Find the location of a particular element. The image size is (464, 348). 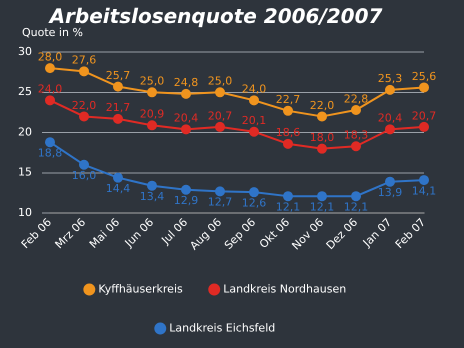

data-label: 14,1 is located at coordinates (424, 191).